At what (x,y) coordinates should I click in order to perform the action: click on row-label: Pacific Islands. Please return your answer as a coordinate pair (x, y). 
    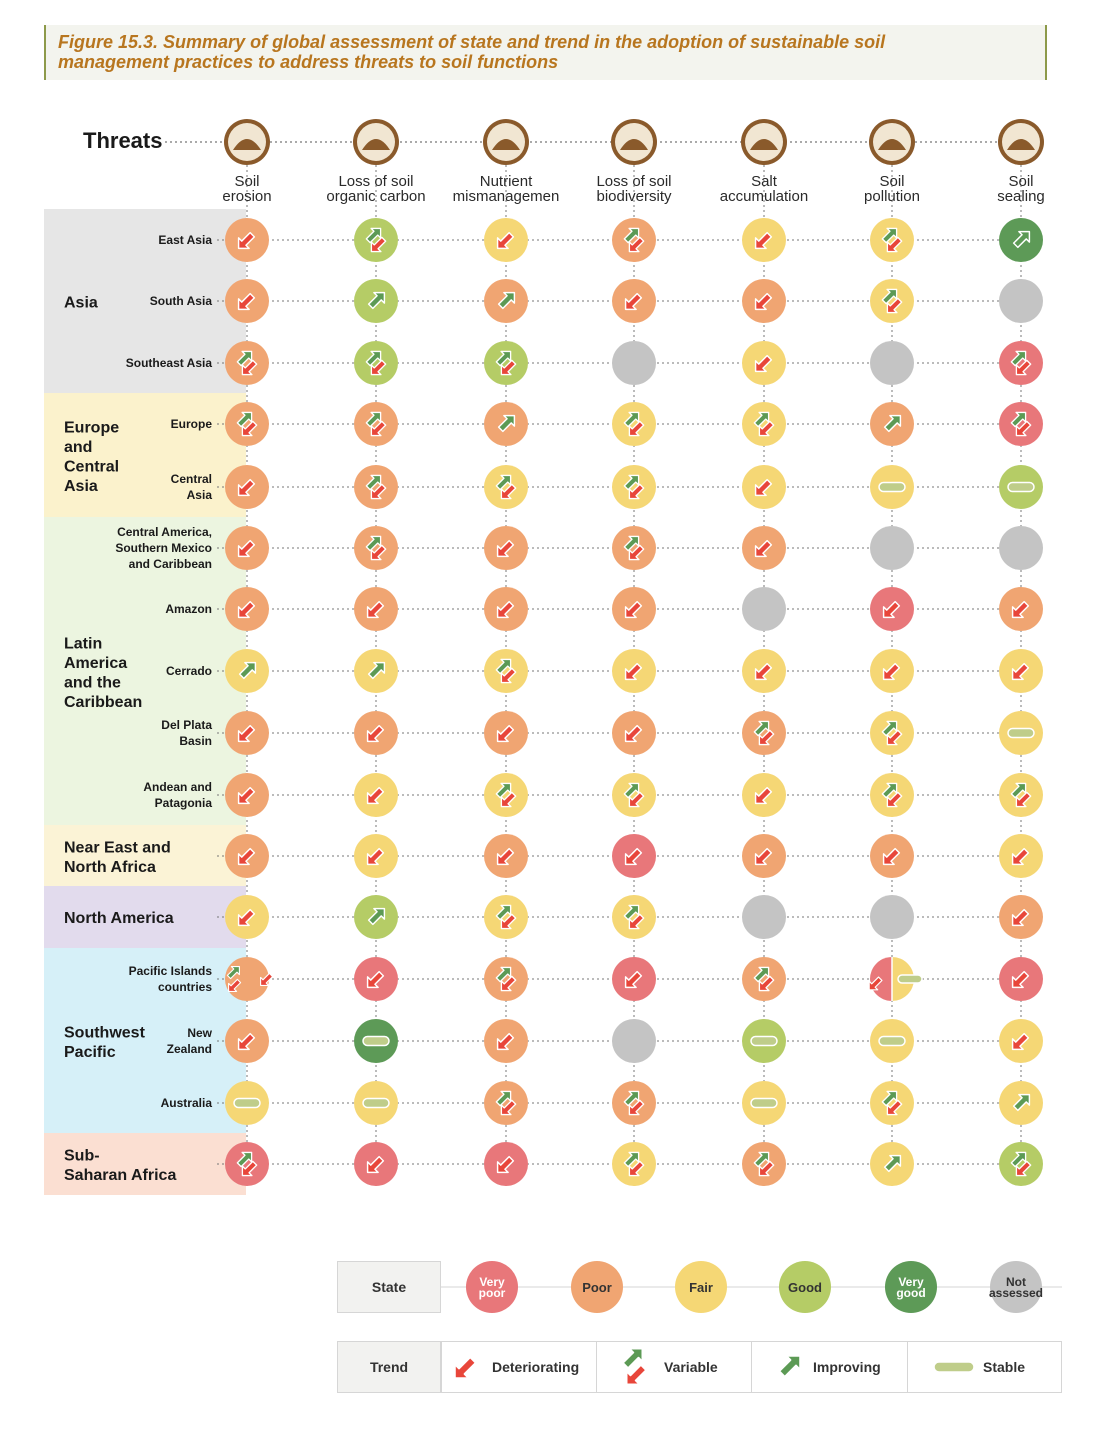
    Looking at the image, I should click on (171, 971).